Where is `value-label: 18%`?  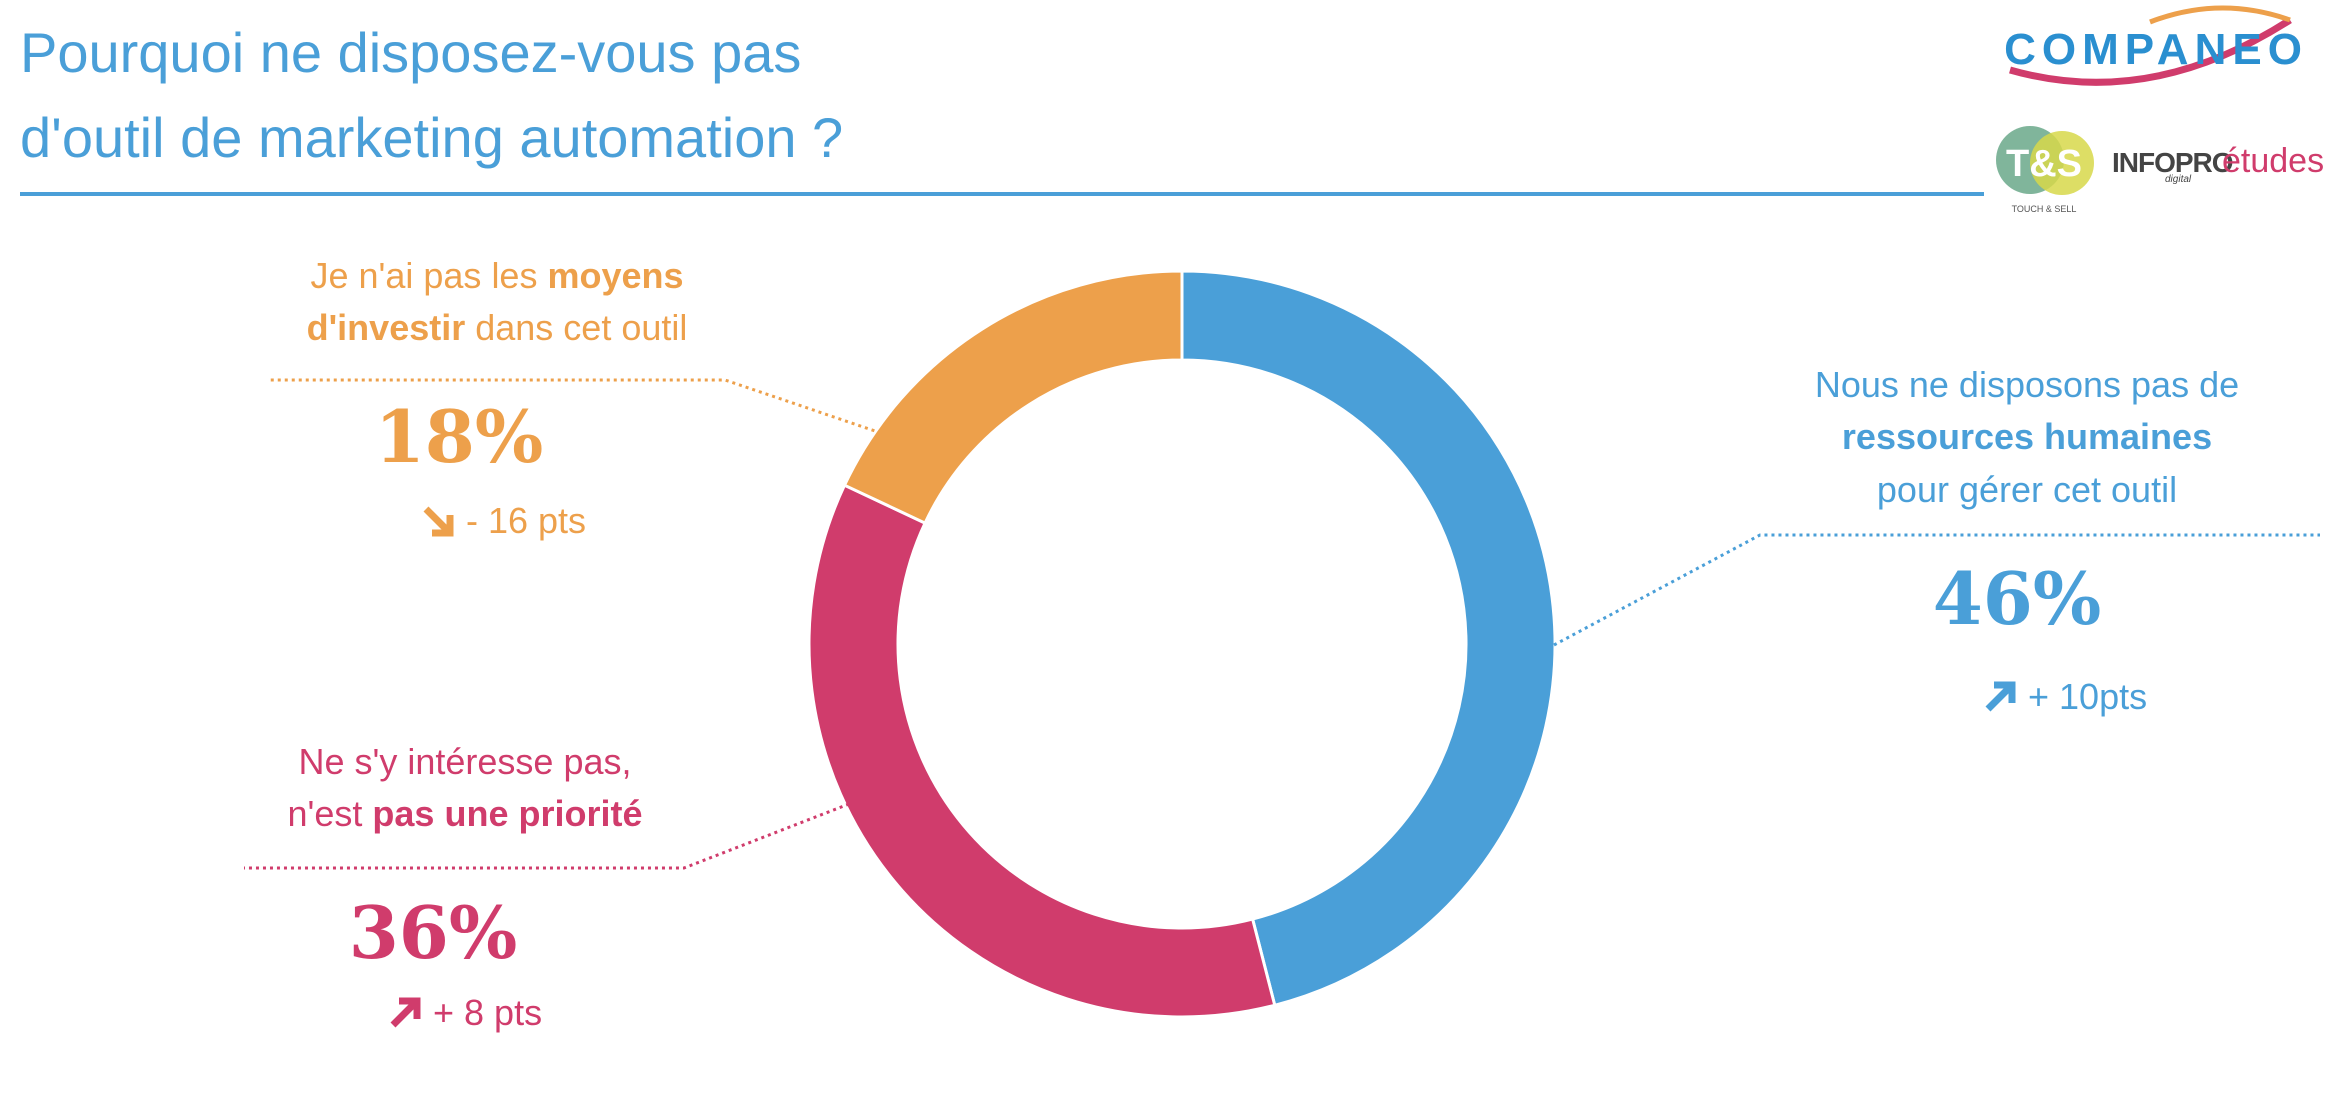
value-label: 18% is located at coordinates (459, 436).